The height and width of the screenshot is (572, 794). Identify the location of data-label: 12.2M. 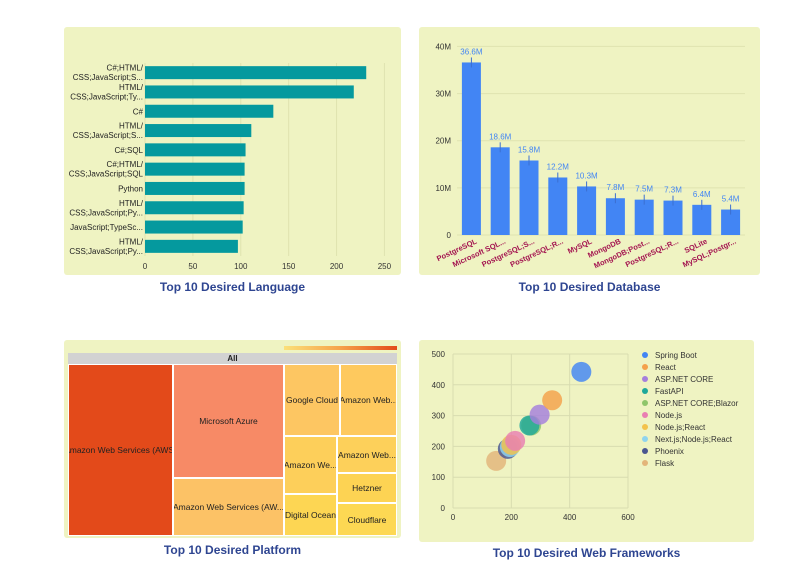
(558, 166).